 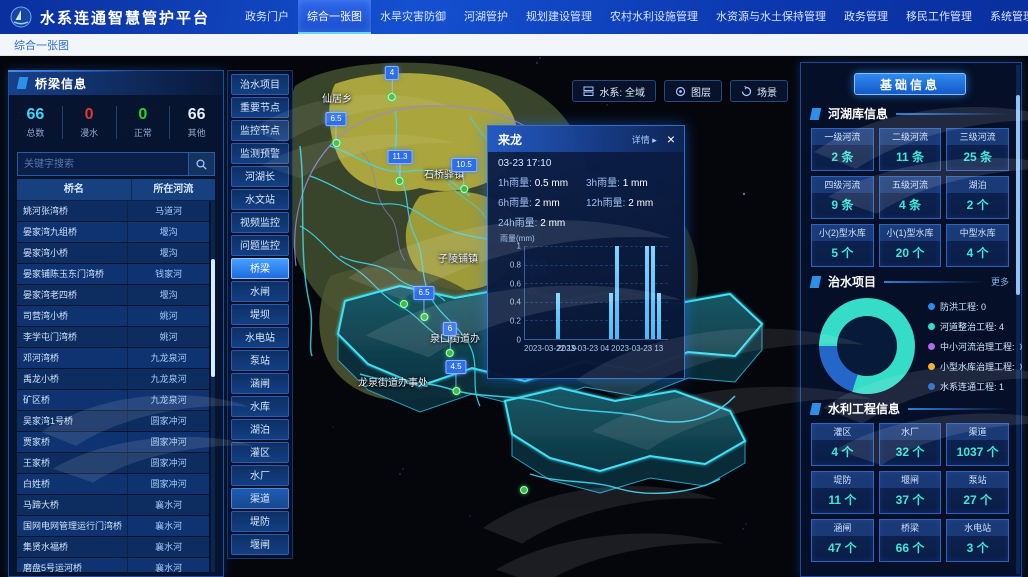 What do you see at coordinates (21, 17) in the screenshot?
I see `app-logo-icon` at bounding box center [21, 17].